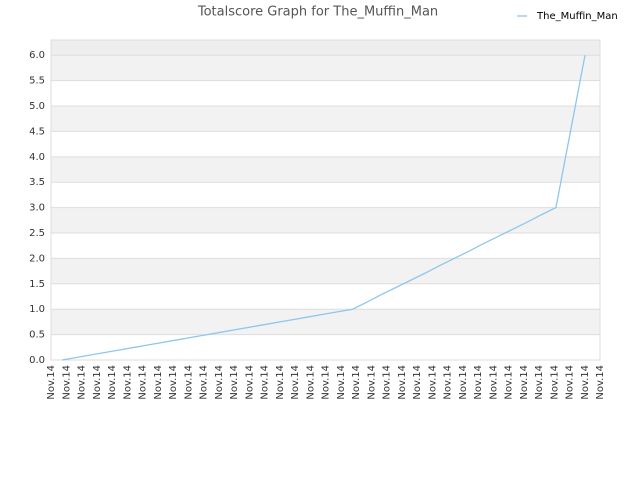 This screenshot has height=480, width=640. Describe the element at coordinates (37, 309) in the screenshot. I see `y-tick-label: 1.0` at that location.